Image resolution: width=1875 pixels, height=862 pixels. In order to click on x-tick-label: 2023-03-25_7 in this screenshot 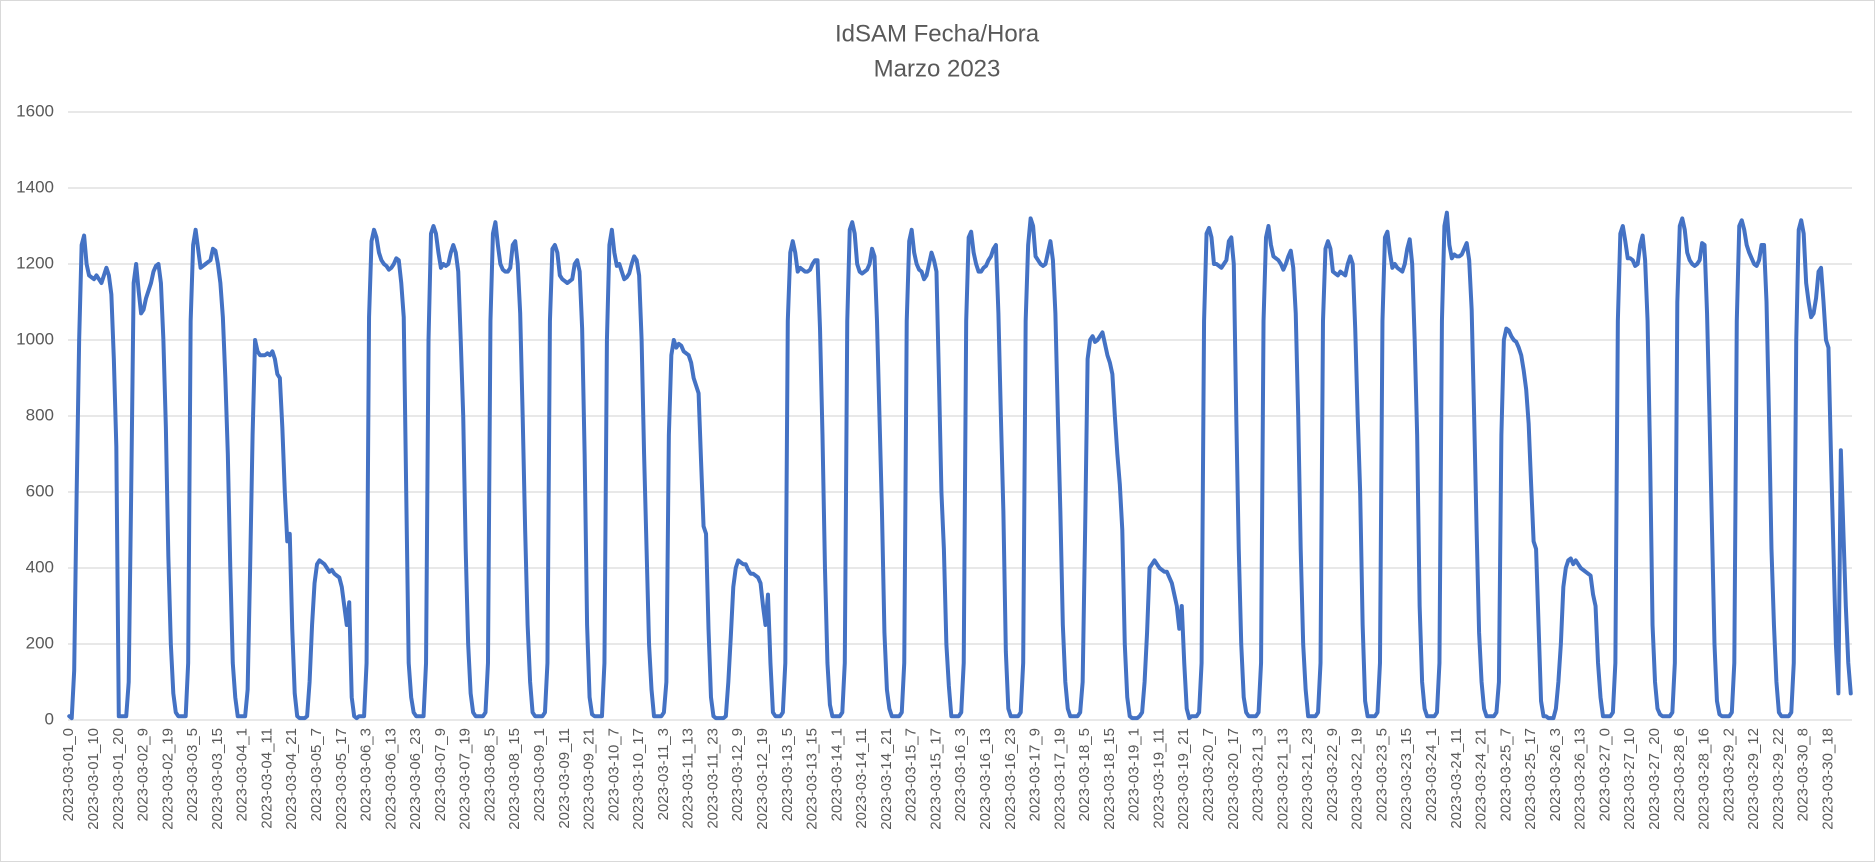, I will do `click(1505, 774)`.